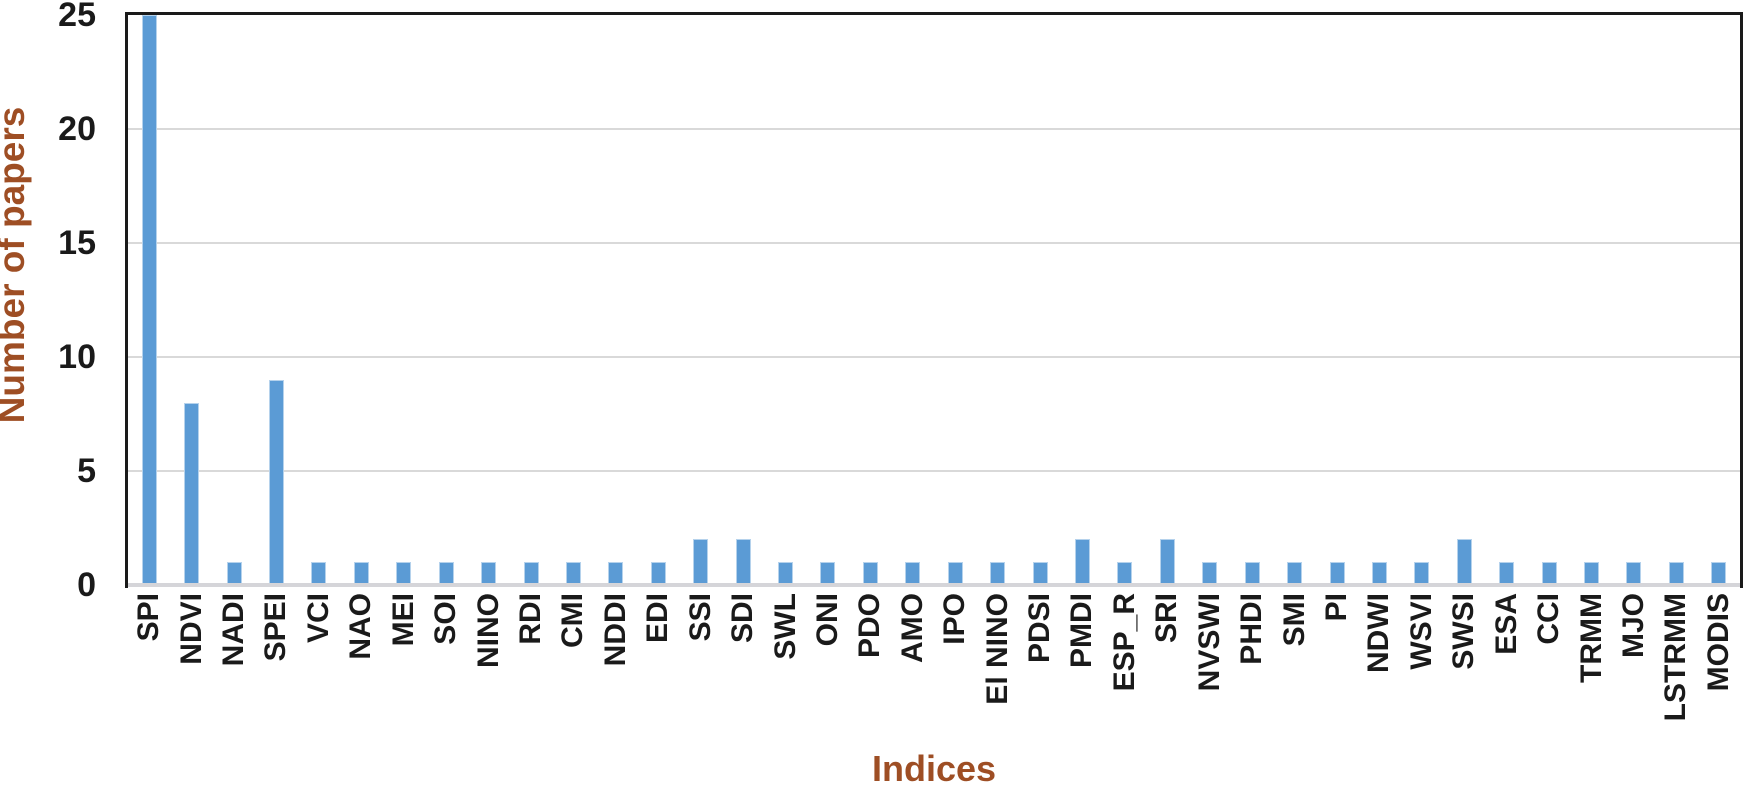 This screenshot has height=789, width=1747. I want to click on bar-NADI, so click(234, 573).